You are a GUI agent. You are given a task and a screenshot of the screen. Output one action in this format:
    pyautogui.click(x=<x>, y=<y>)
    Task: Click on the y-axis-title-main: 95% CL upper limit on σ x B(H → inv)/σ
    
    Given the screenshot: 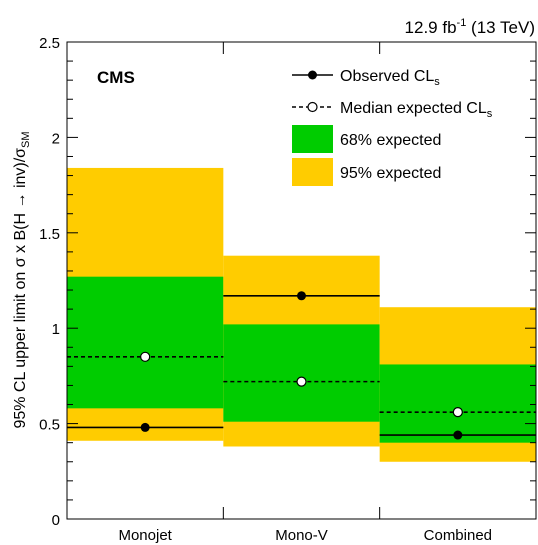 What is the action you would take?
    pyautogui.click(x=20, y=288)
    